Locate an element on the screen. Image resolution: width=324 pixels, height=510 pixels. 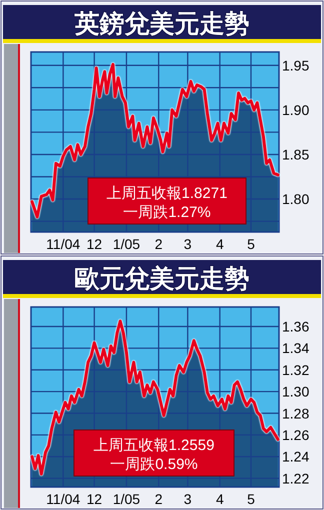
y-tick-label: 1.80 is located at coordinates (296, 199).